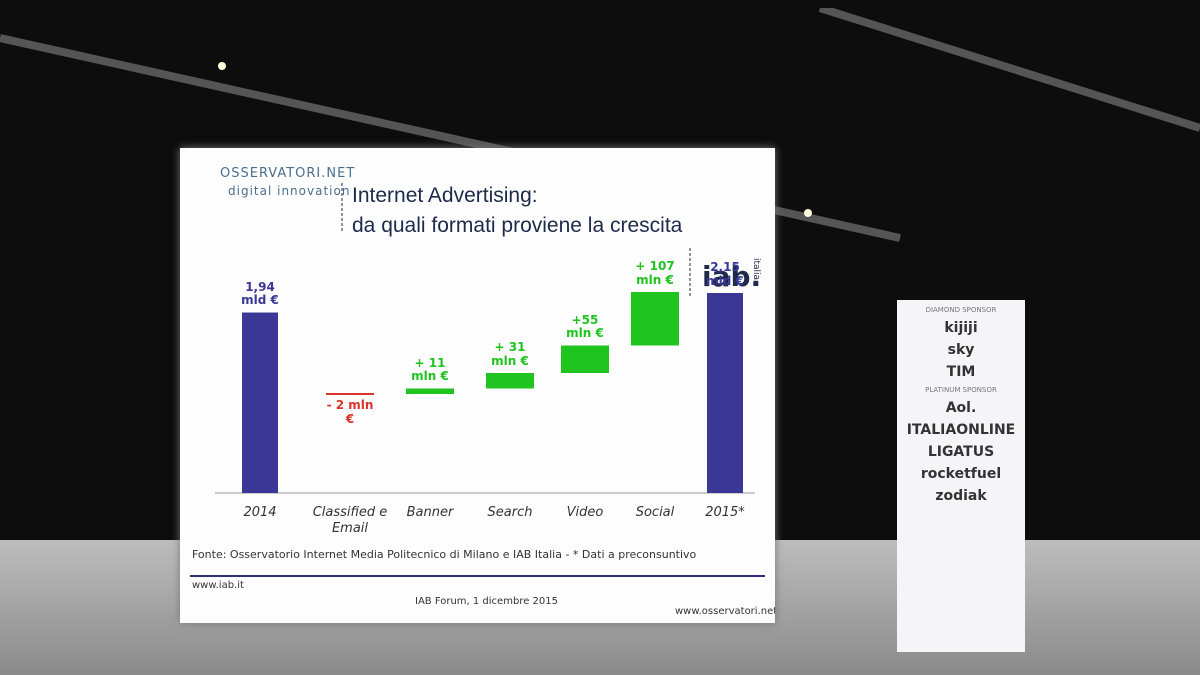 This screenshot has height=675, width=1200. Describe the element at coordinates (260, 512) in the screenshot. I see `x-tick-label: 2014` at that location.